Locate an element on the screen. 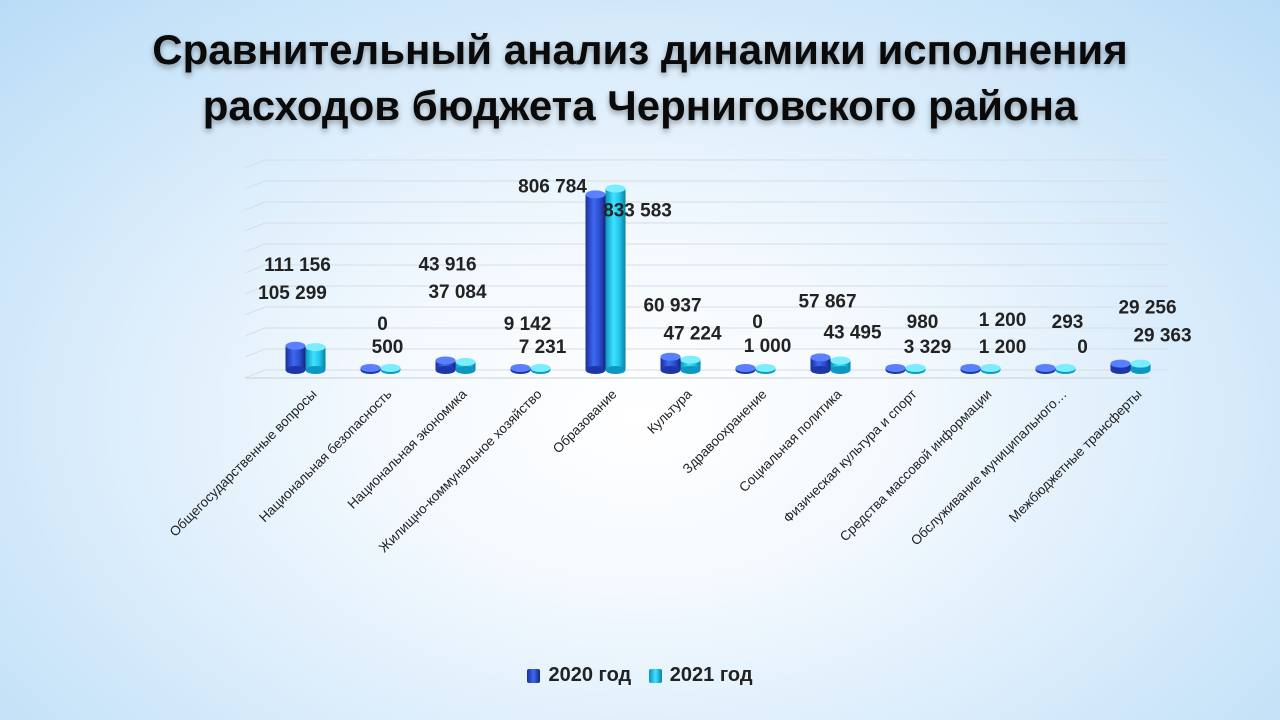 The height and width of the screenshot is (720, 1280). value-label-2020-11: 29 256 is located at coordinates (1147, 308).